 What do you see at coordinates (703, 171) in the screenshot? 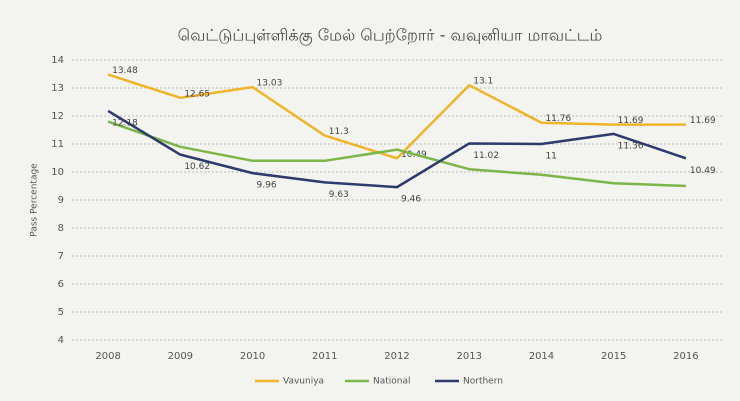
I see `data-label: 10.49` at bounding box center [703, 171].